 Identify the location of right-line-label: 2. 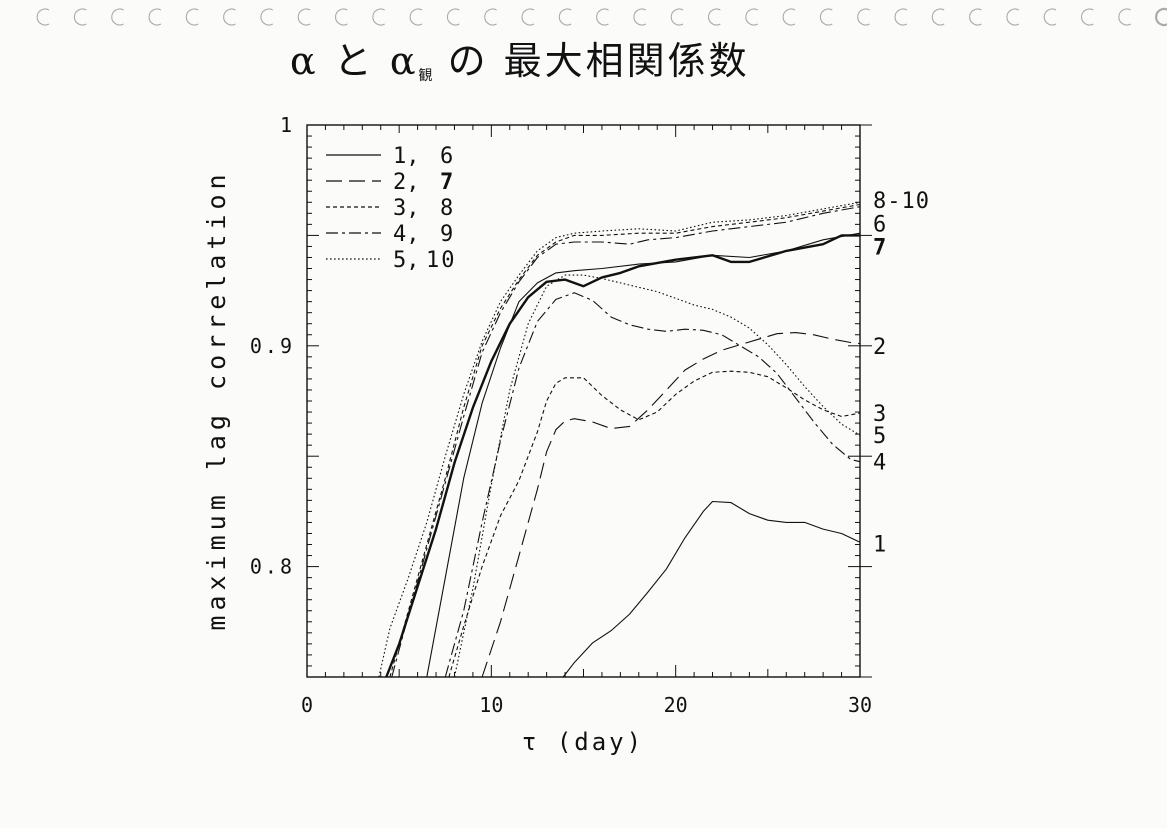
(880, 347).